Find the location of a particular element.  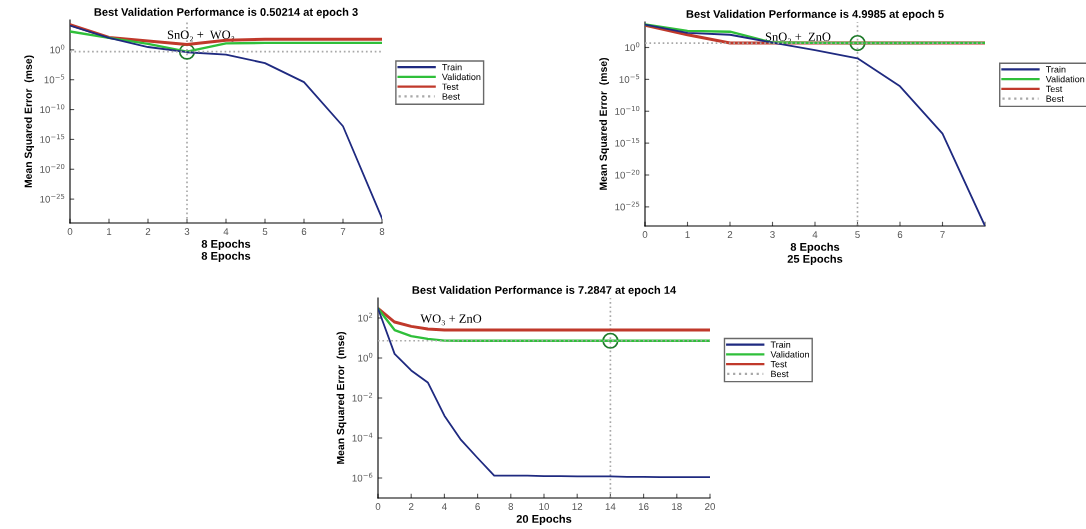

x-axis-title: 8 Epochs 25 Epochs is located at coordinates (815, 254).